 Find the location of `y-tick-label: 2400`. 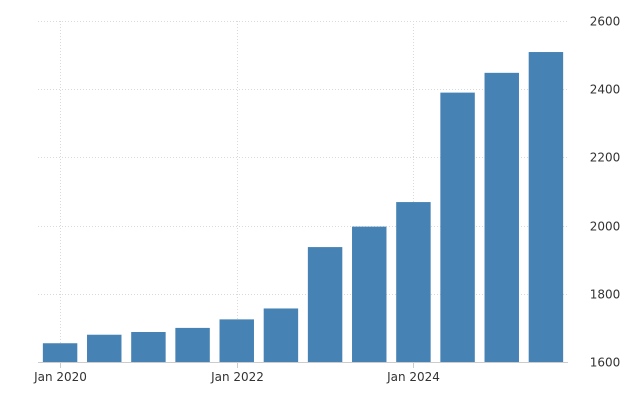

y-tick-label: 2400 is located at coordinates (605, 90).